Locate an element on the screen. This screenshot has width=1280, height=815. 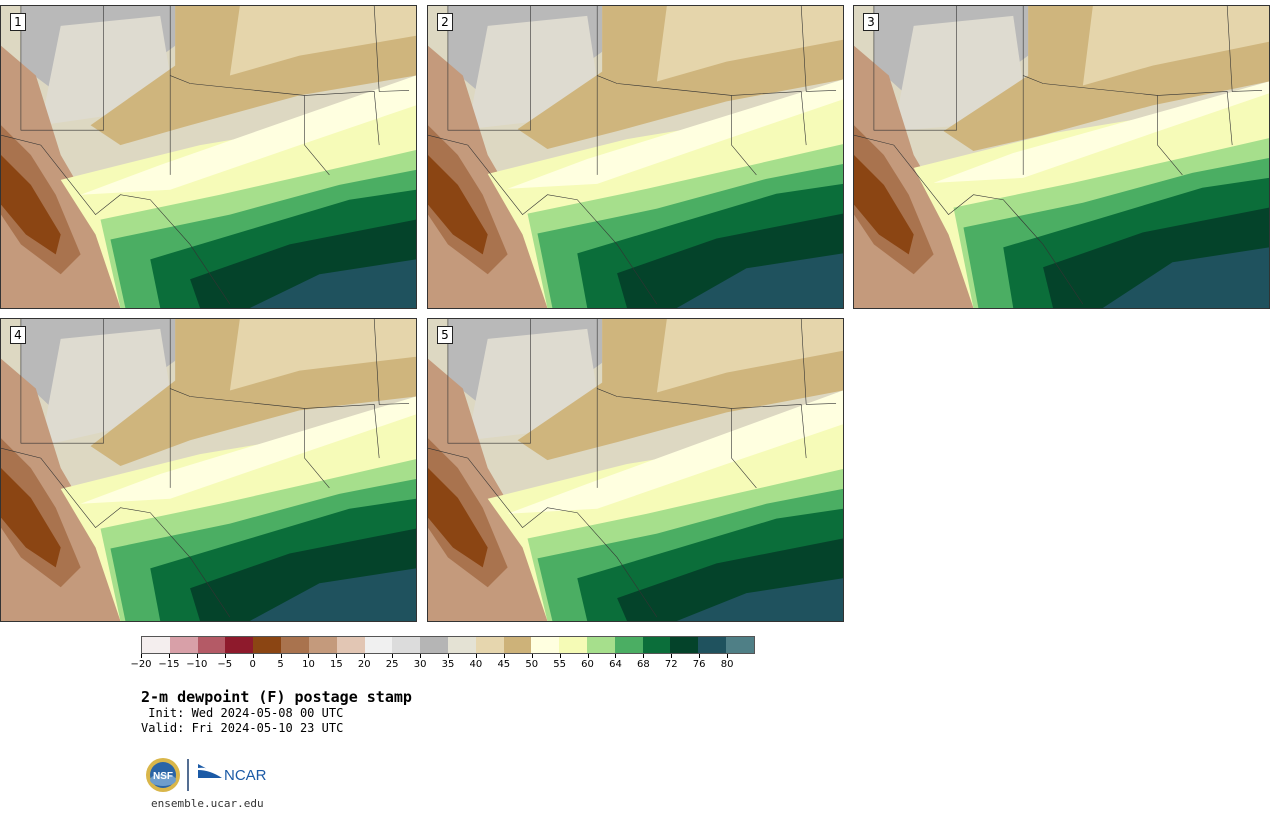
colorbar-tick-label: 64 is located at coordinates (615, 664).